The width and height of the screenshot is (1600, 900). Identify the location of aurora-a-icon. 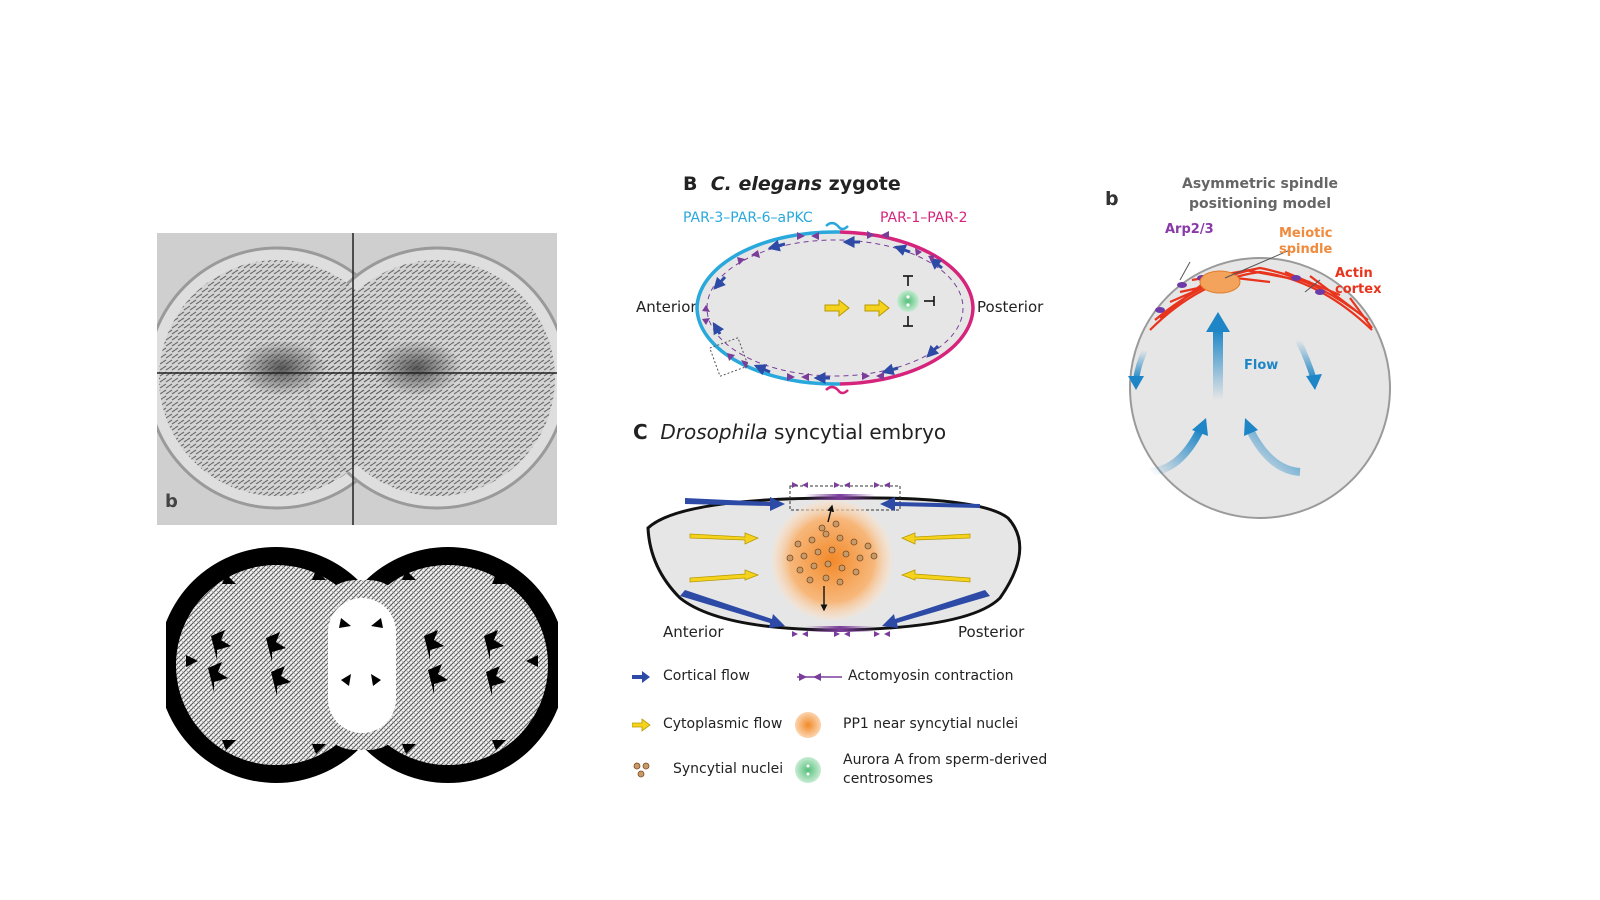
(808, 770).